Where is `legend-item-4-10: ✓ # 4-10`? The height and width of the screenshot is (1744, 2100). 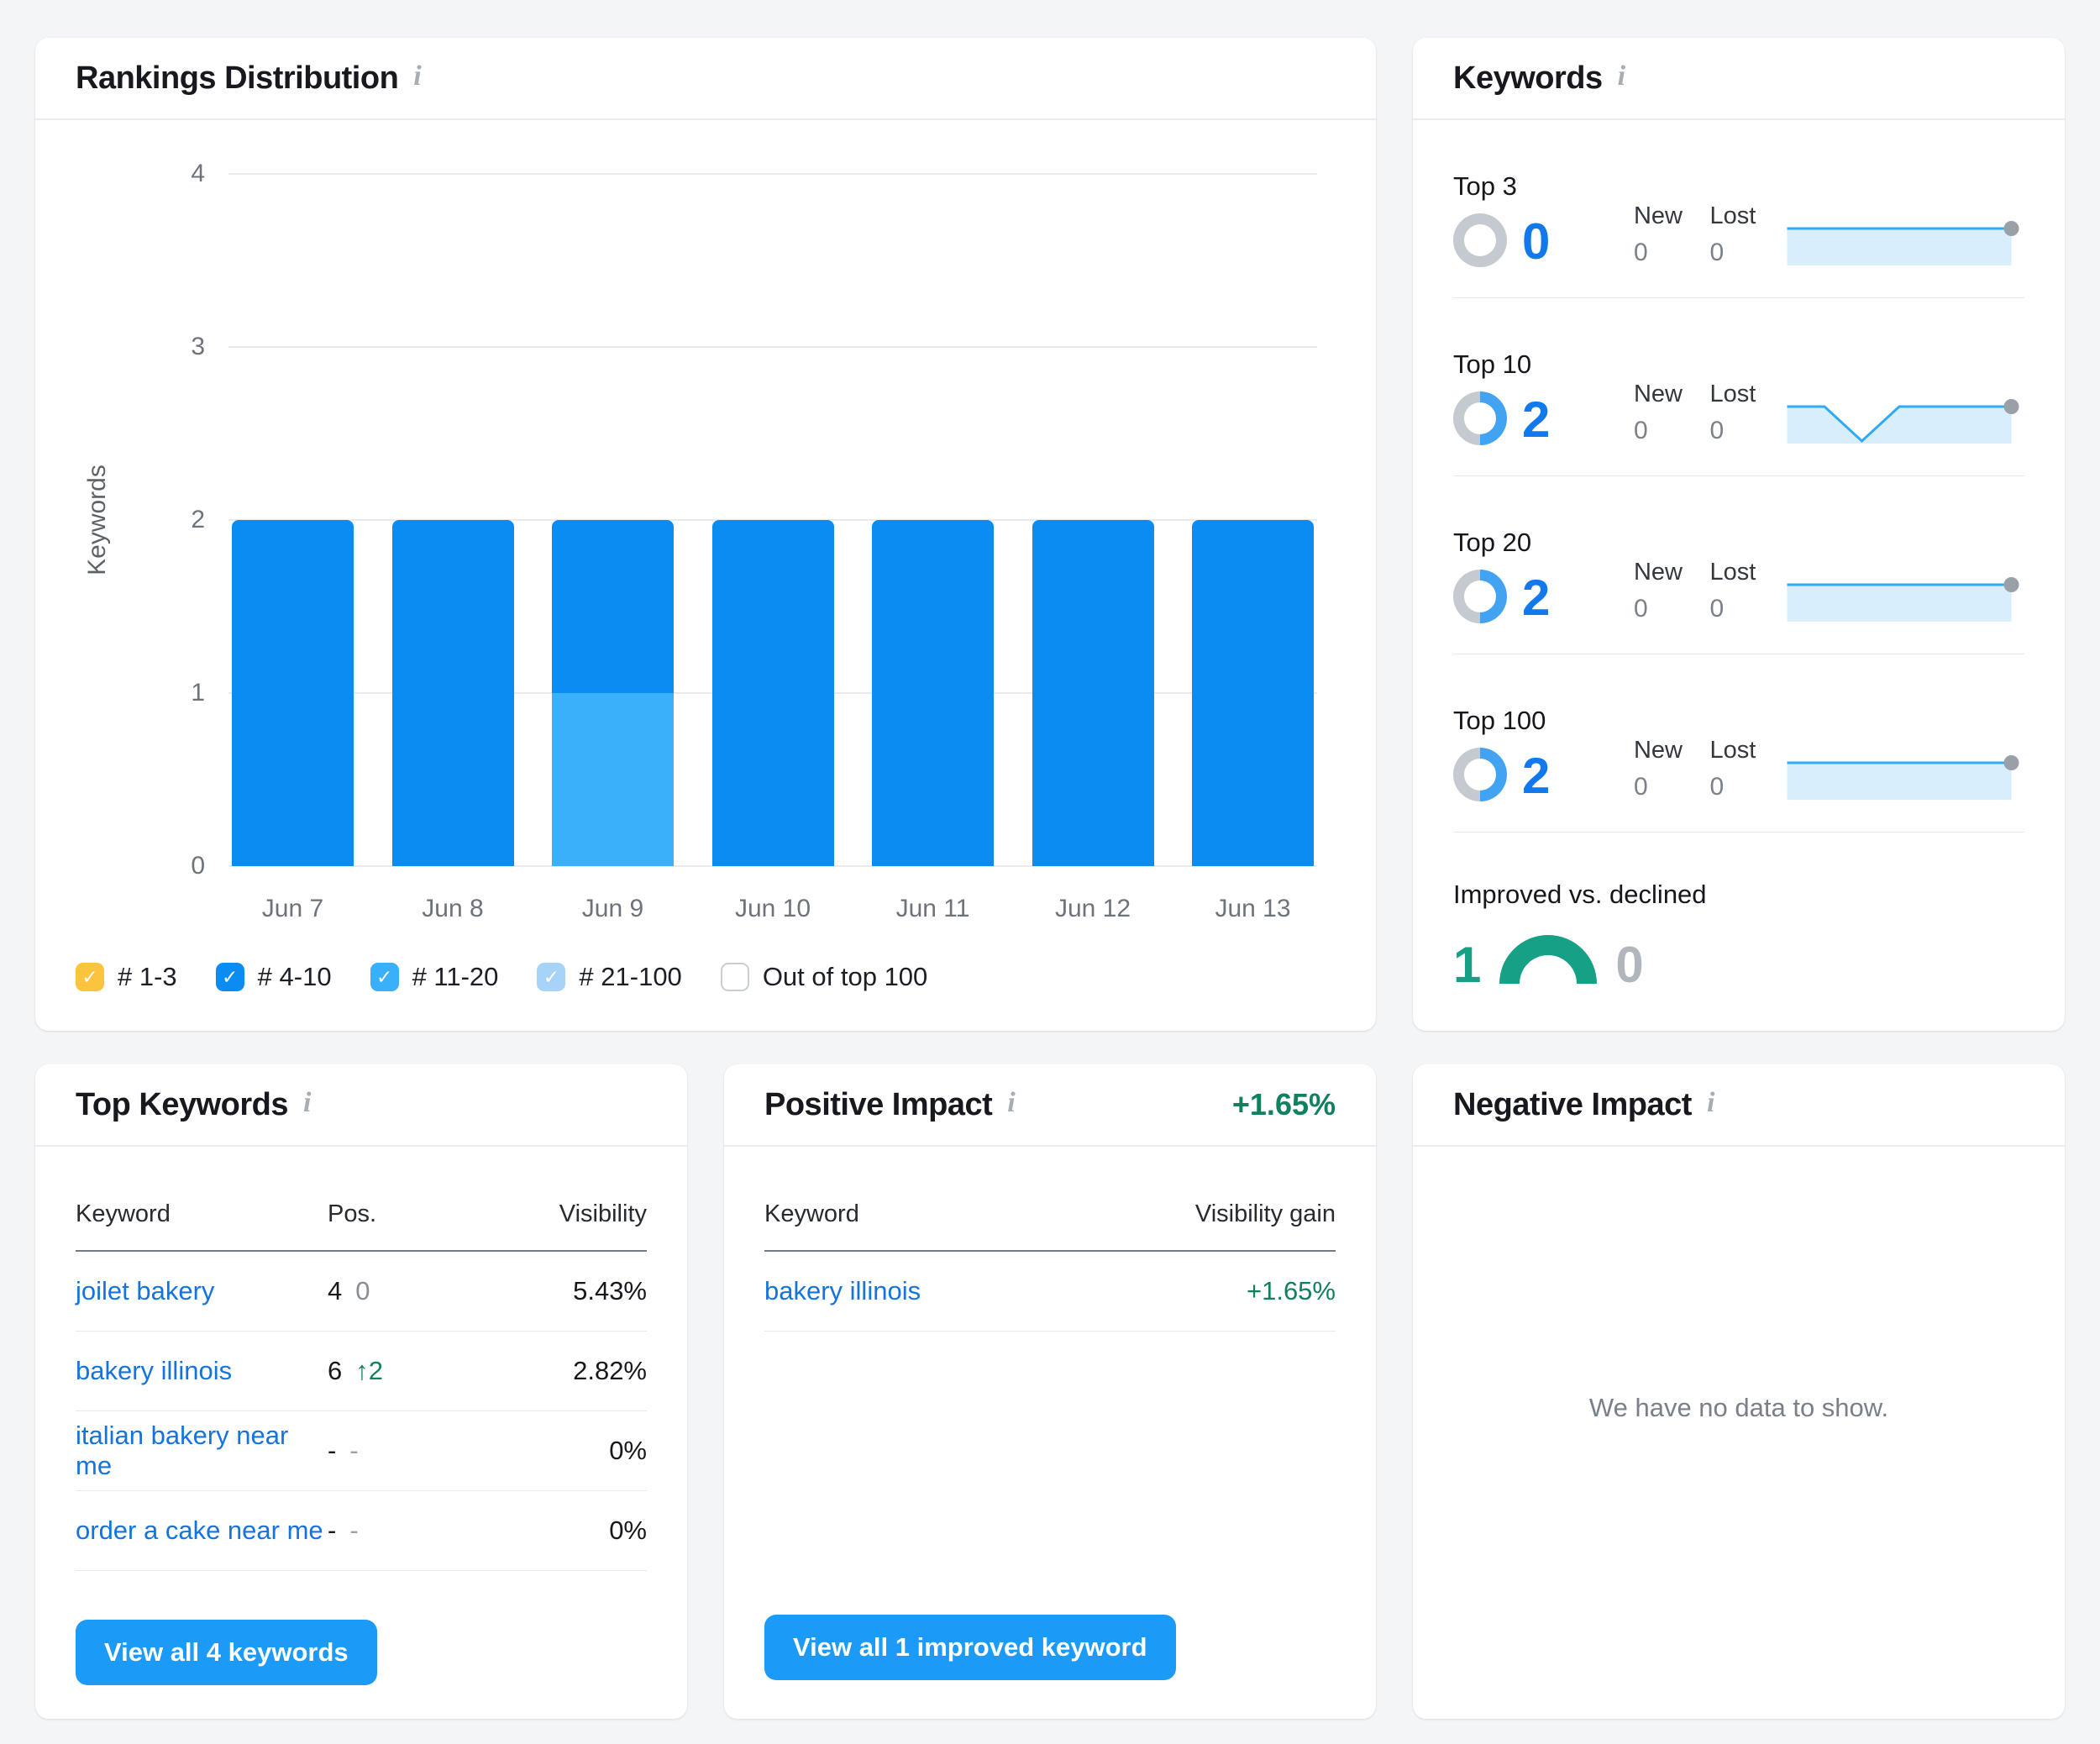 legend-item-4-10: ✓ # 4-10 is located at coordinates (273, 977).